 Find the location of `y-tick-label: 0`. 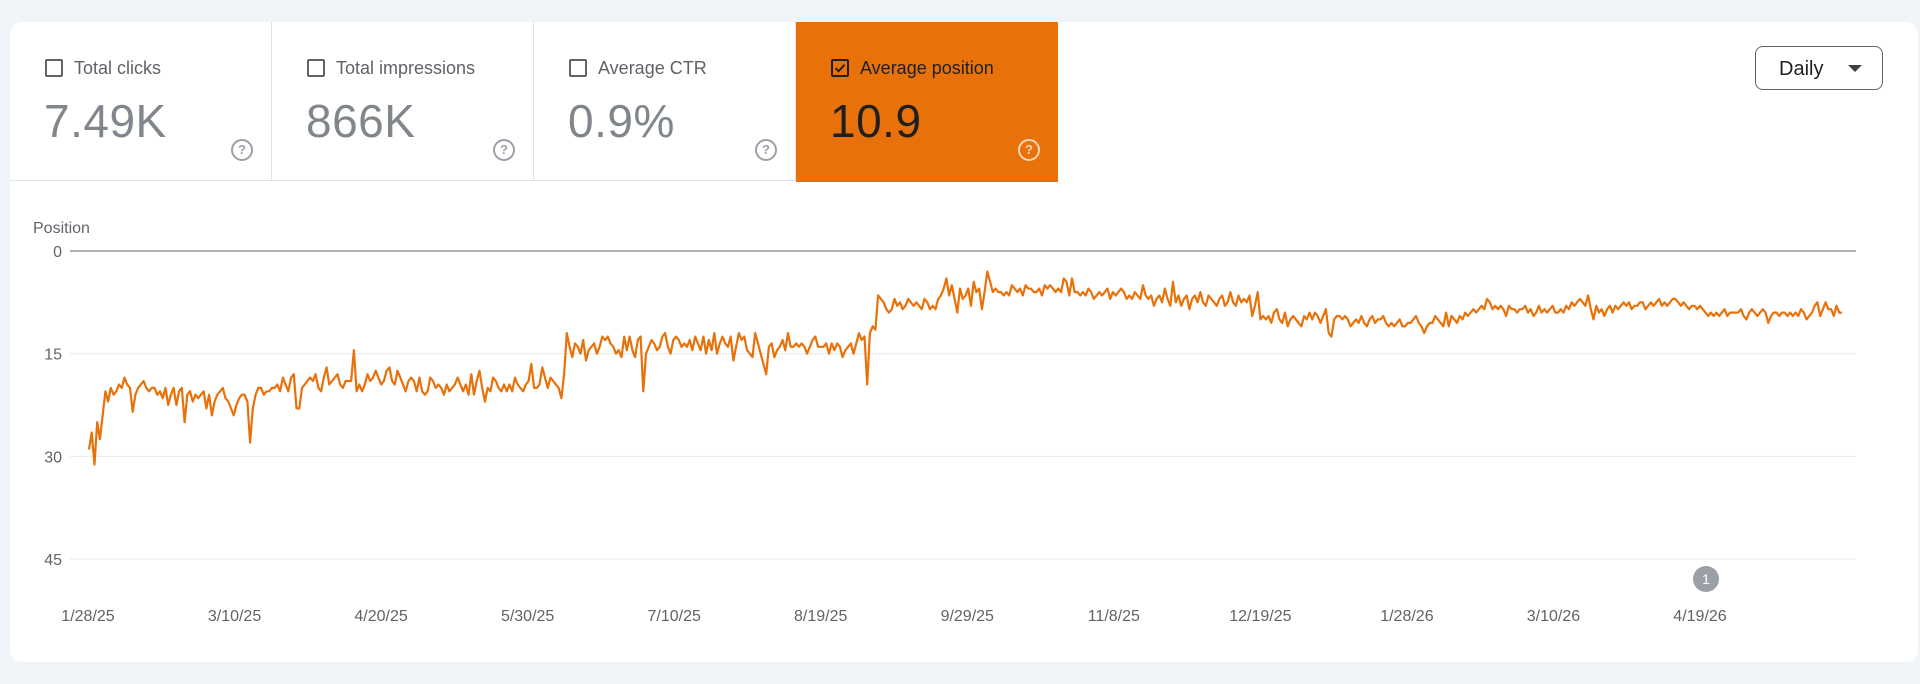

y-tick-label: 0 is located at coordinates (57, 252).